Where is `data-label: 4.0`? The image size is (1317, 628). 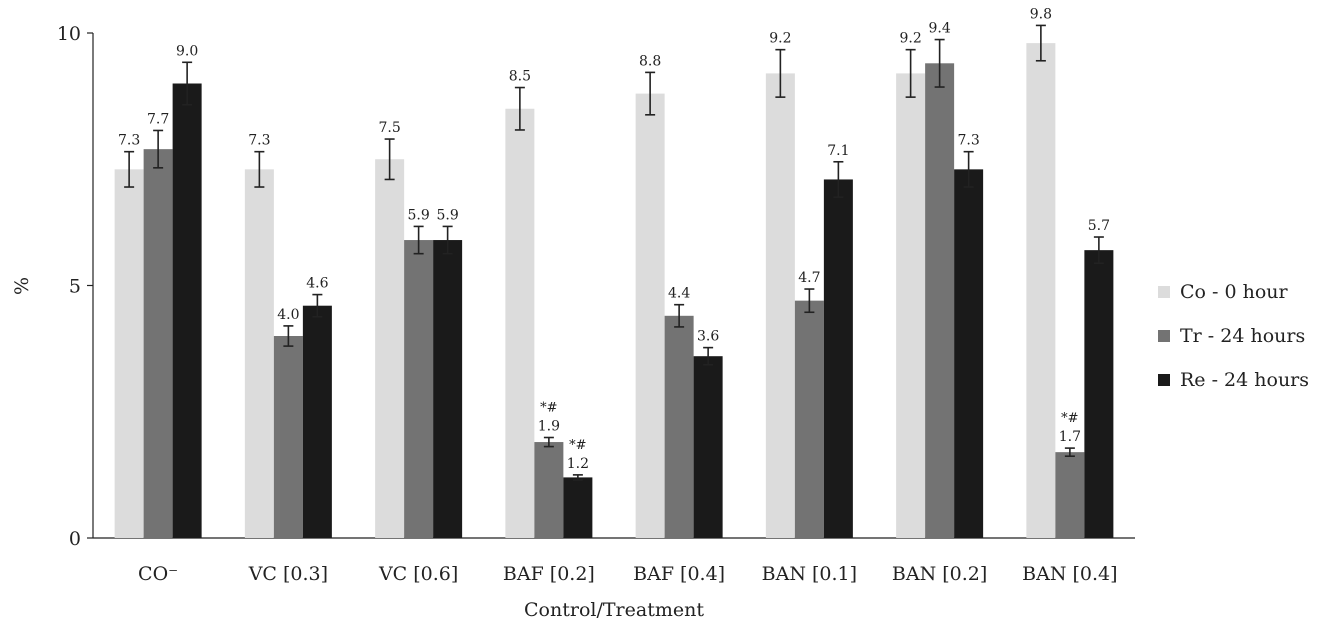 data-label: 4.0 is located at coordinates (288, 315).